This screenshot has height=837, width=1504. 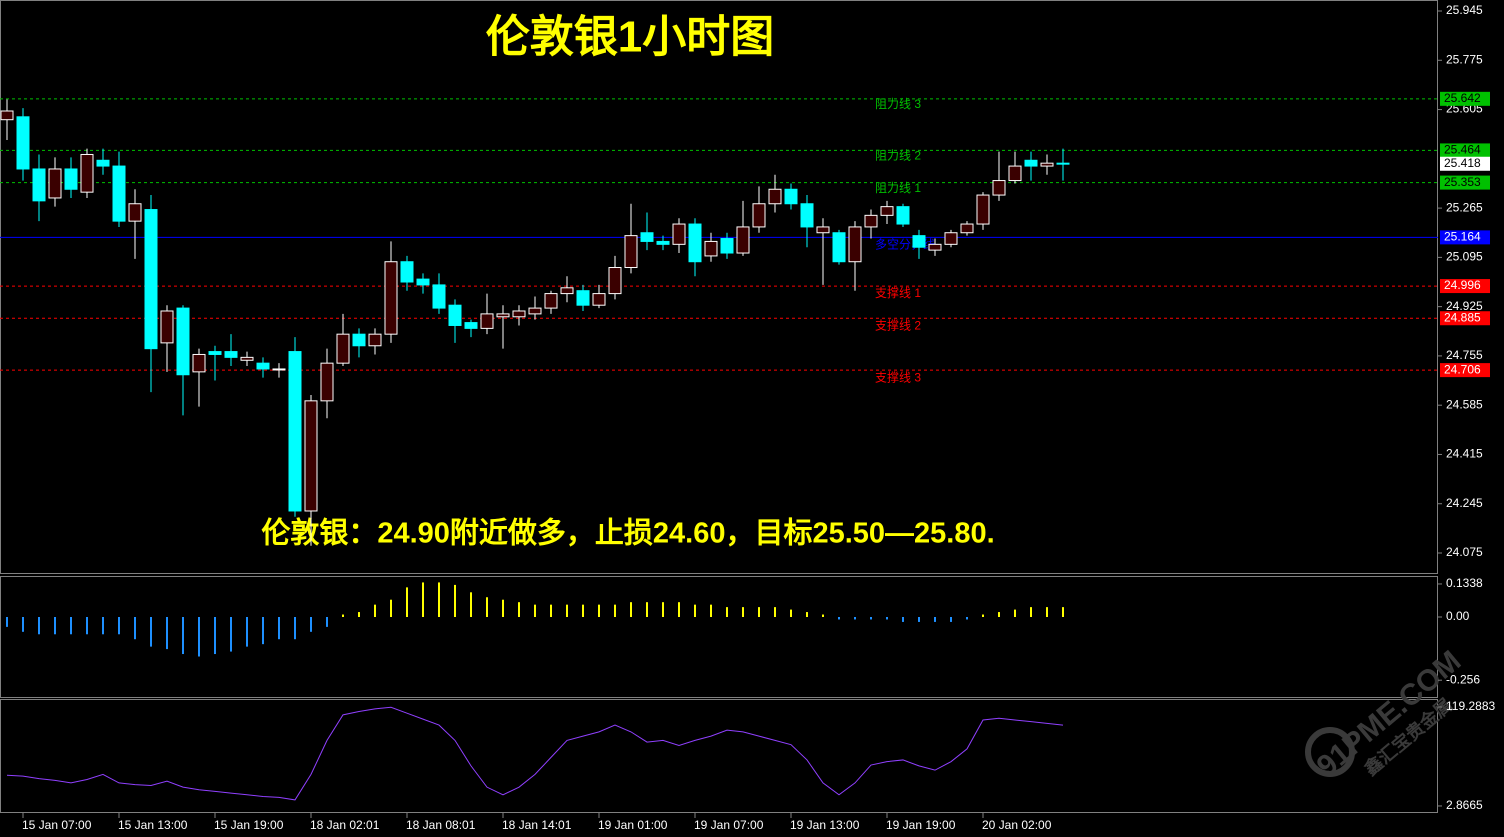 I want to click on y-tick-label: 24.925, so click(x=1464, y=306).